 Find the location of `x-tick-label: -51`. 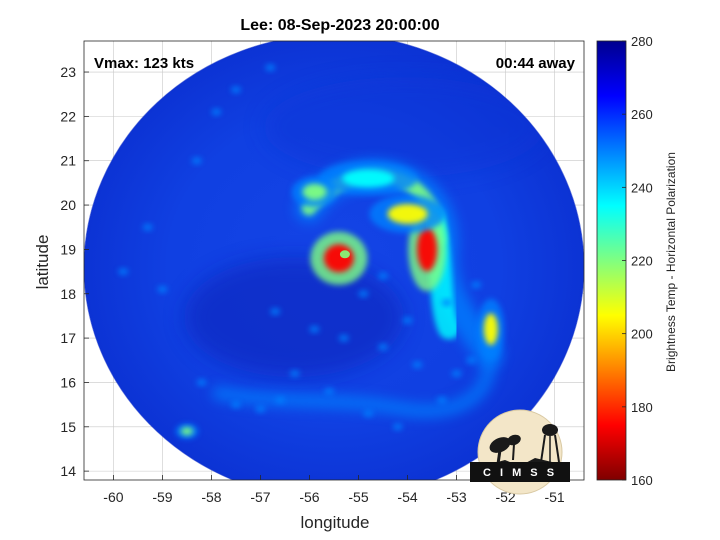

x-tick-label: -51 is located at coordinates (554, 497).